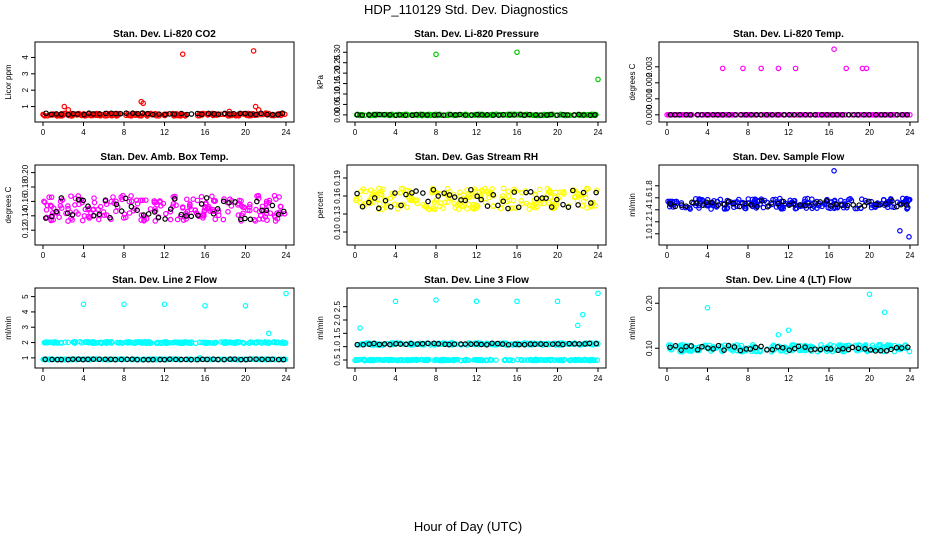 This screenshot has width=936, height=540. I want to click on series-all, so click(164, 83).